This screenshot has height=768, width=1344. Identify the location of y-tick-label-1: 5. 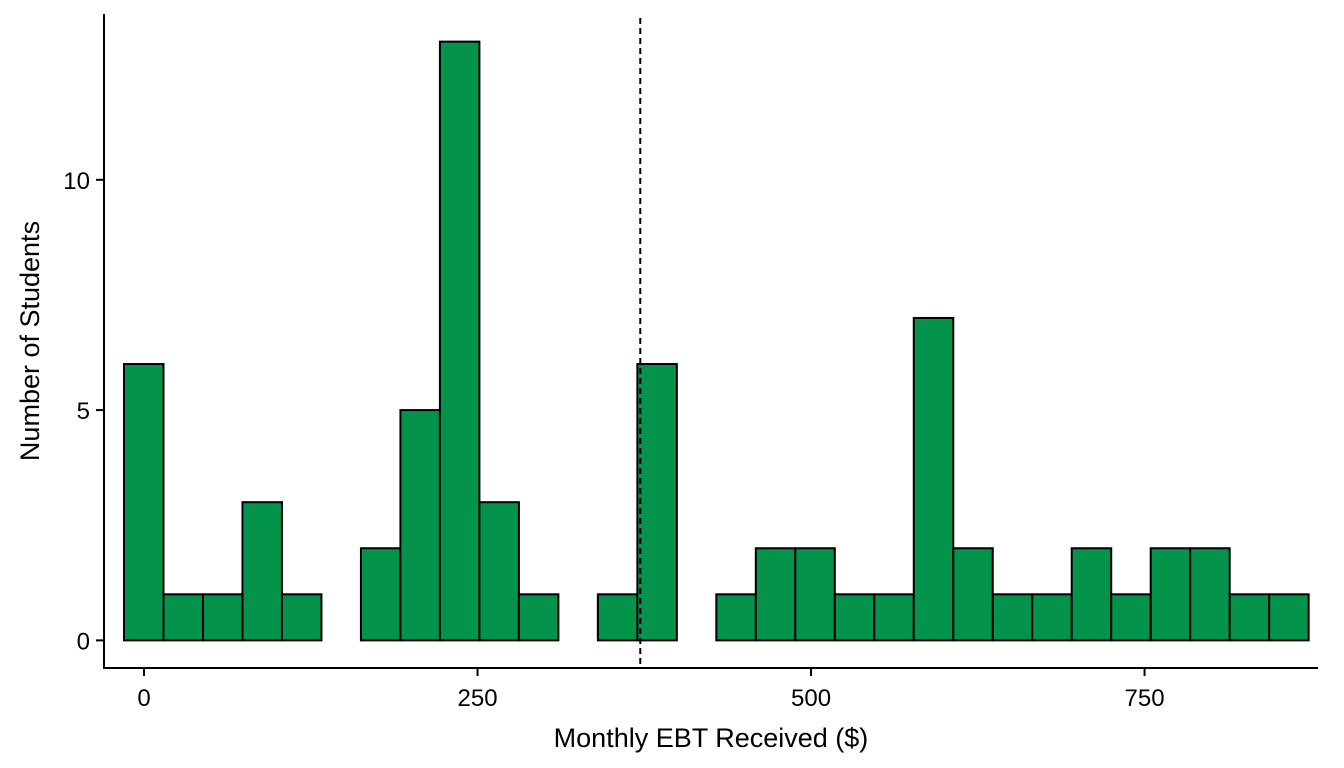
(83, 411).